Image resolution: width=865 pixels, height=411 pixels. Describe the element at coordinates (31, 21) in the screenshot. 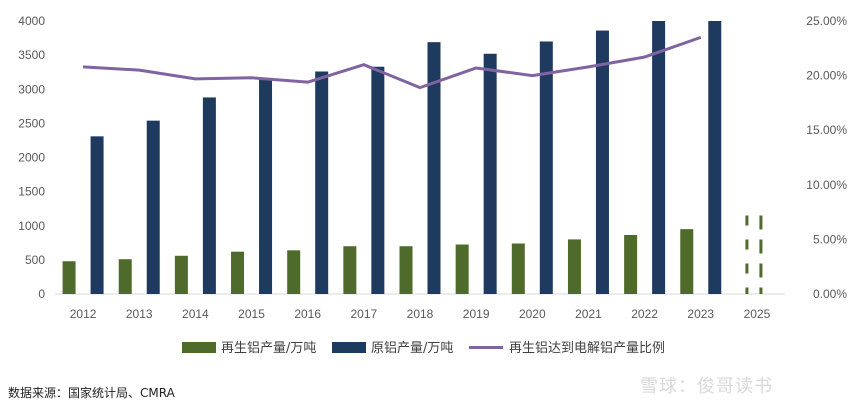

I see `left-tick-label: 4000` at that location.